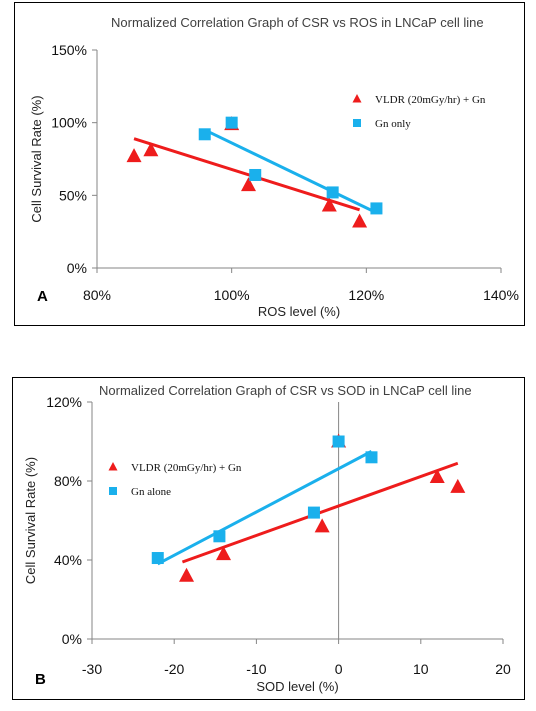  What do you see at coordinates (151, 492) in the screenshot?
I see `legend-label: Gn alone` at bounding box center [151, 492].